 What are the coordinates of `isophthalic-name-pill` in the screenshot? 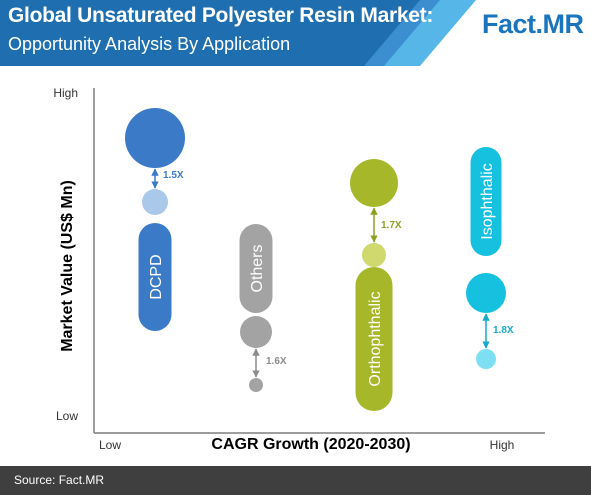 It's located at (486, 201).